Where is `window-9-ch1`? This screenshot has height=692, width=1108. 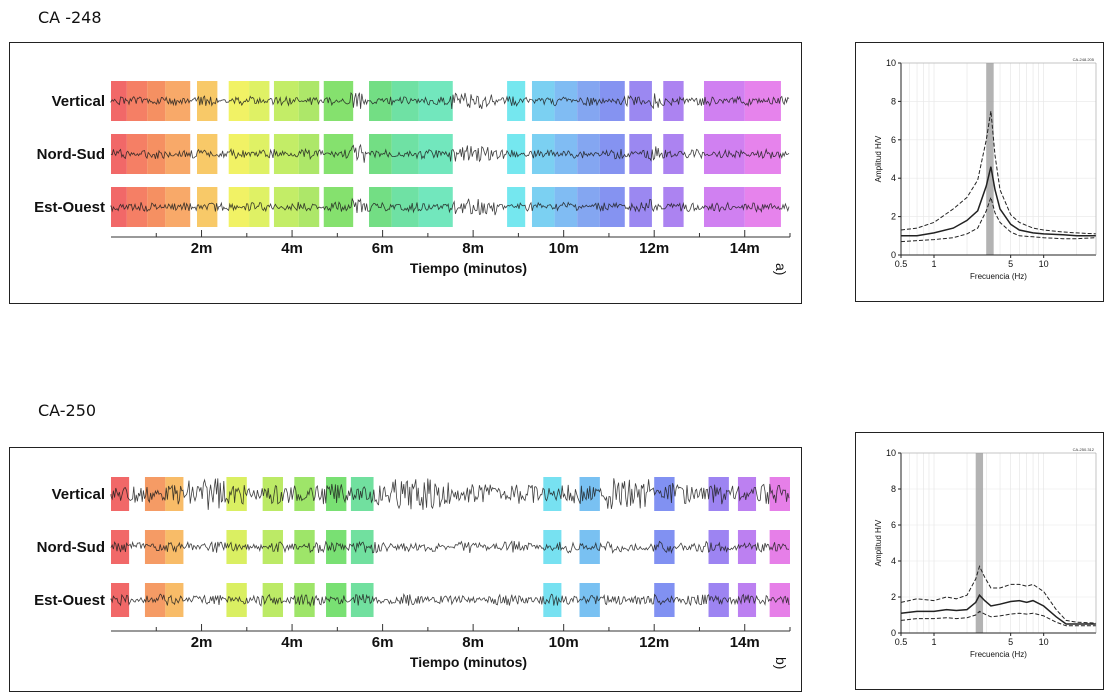 window-9-ch1 is located at coordinates (589, 547).